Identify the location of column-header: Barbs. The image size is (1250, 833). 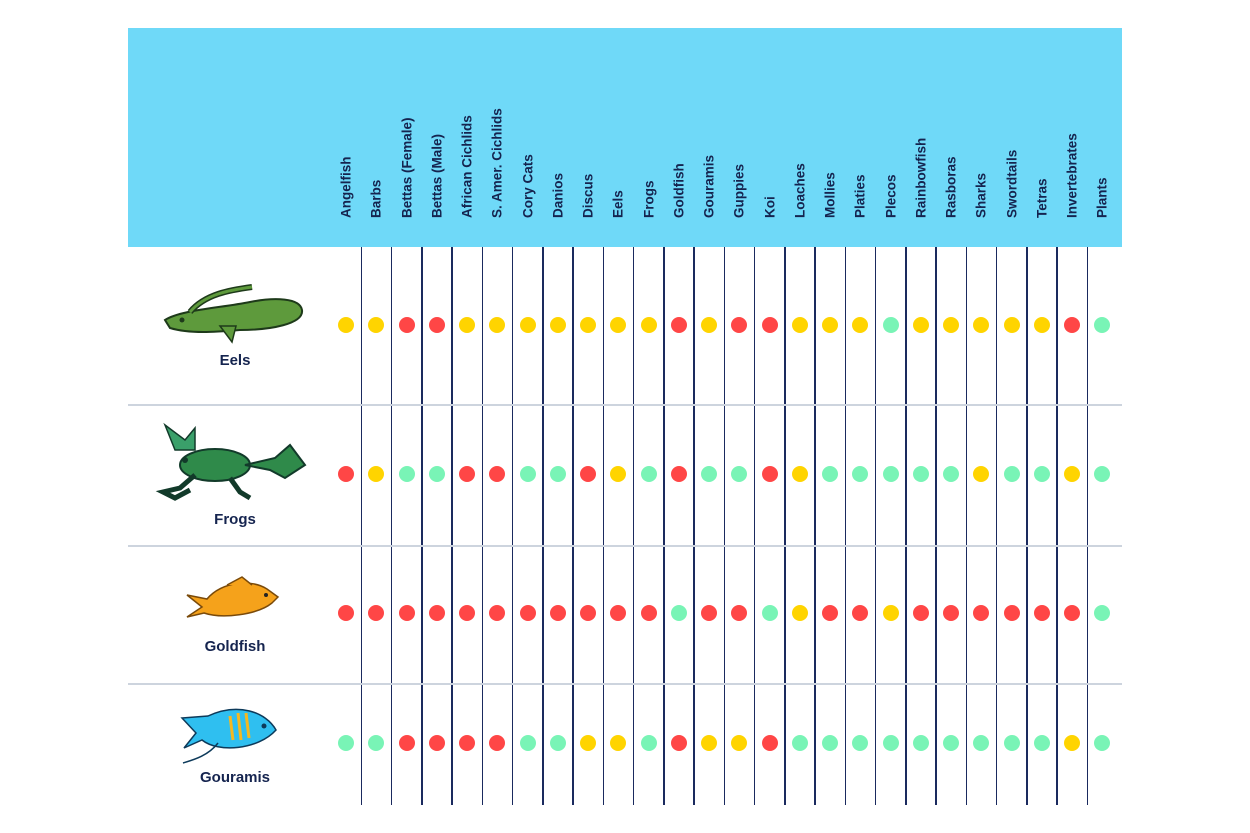
(376, 130).